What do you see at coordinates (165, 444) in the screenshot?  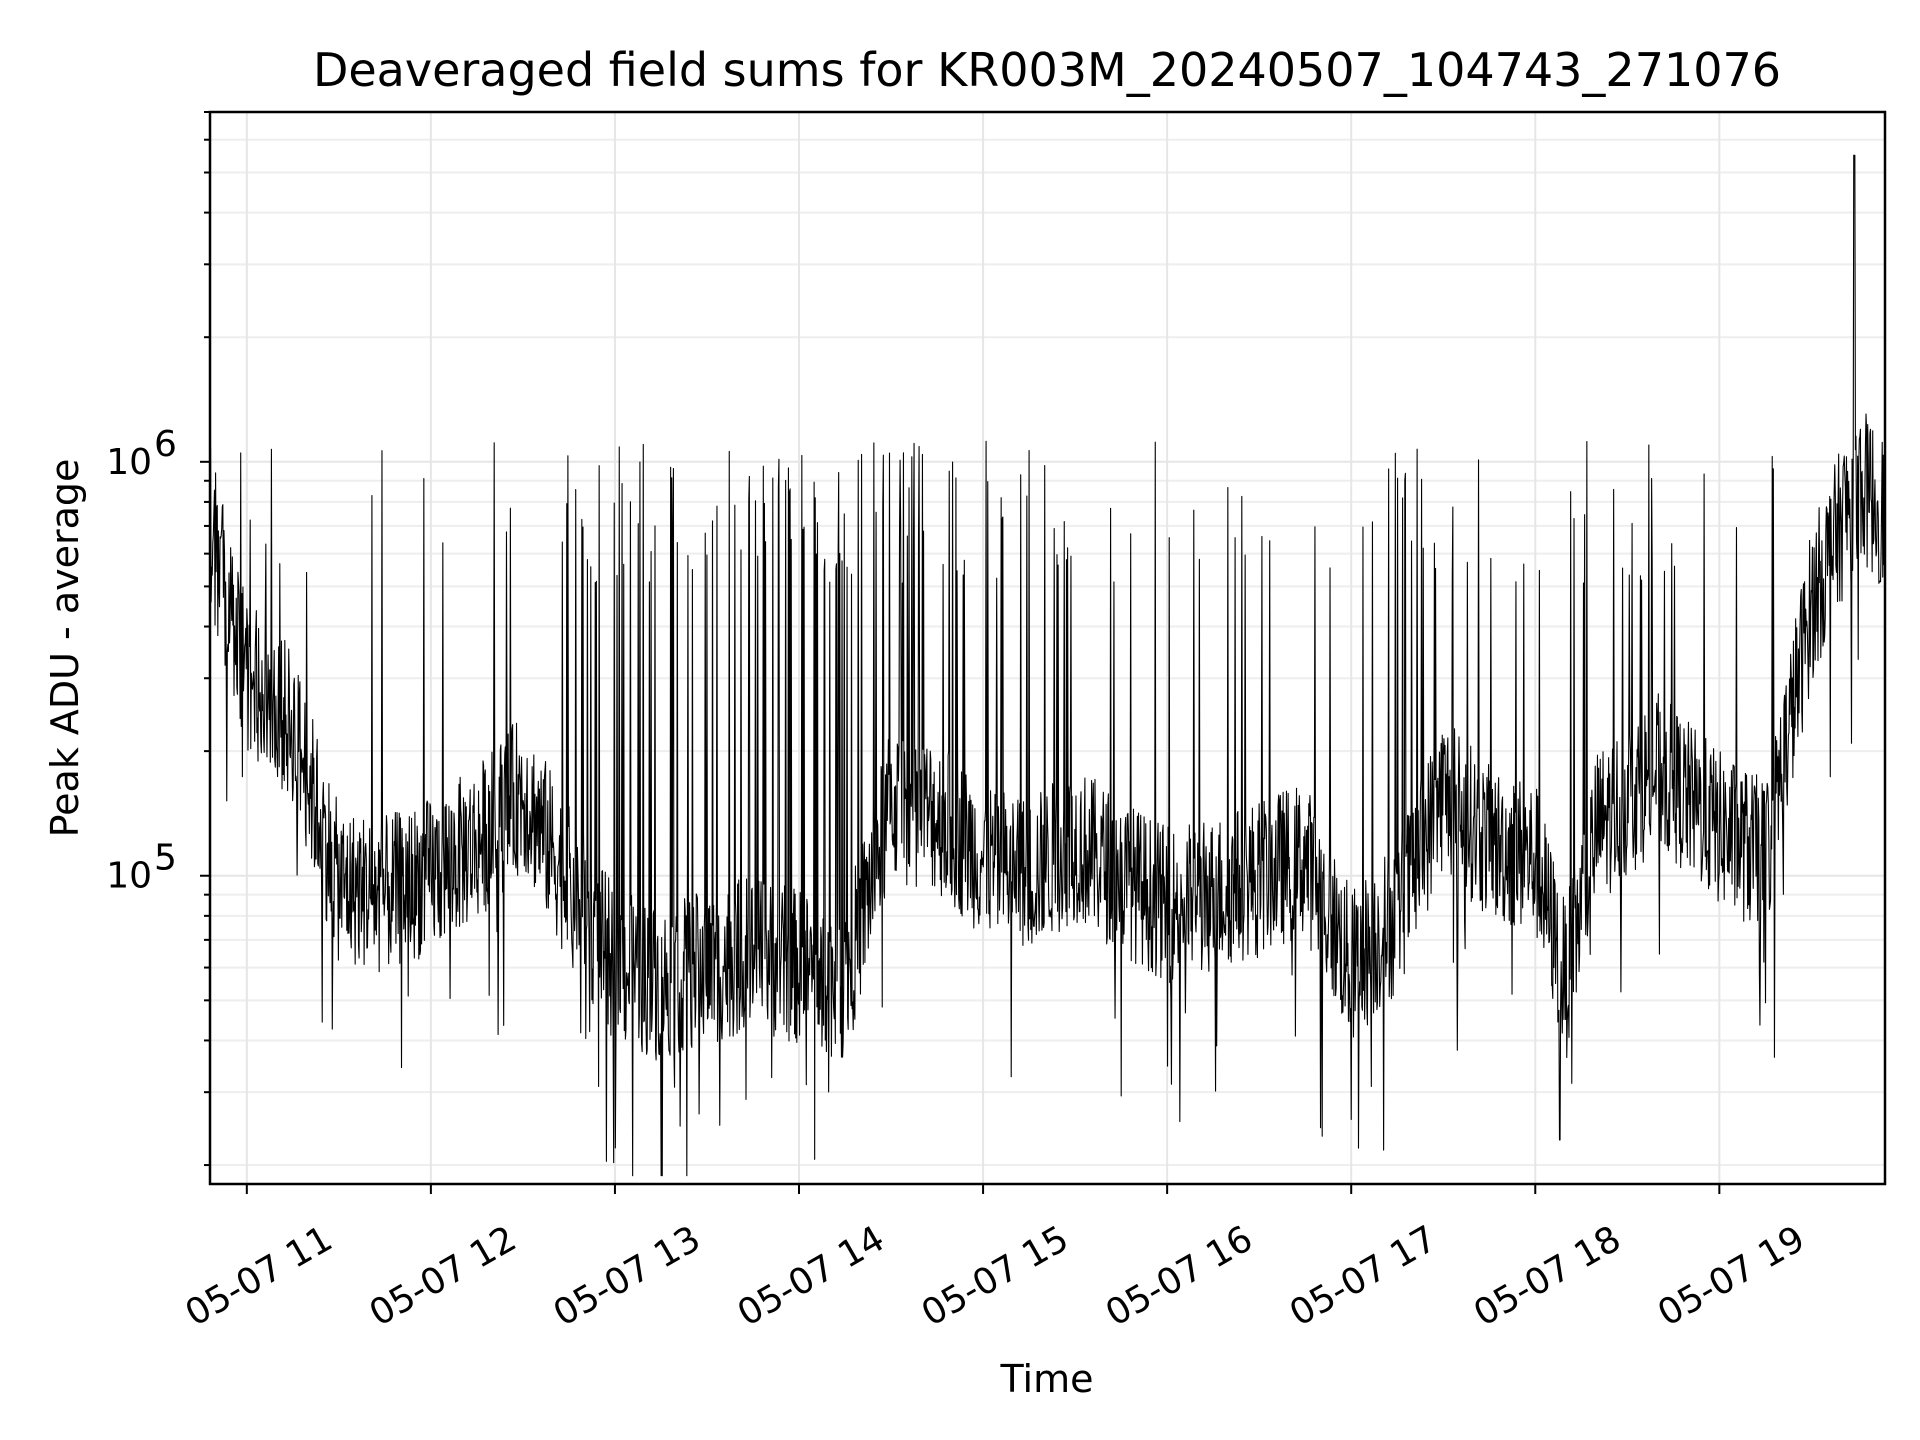 I see `y-tick-exponent: 6` at bounding box center [165, 444].